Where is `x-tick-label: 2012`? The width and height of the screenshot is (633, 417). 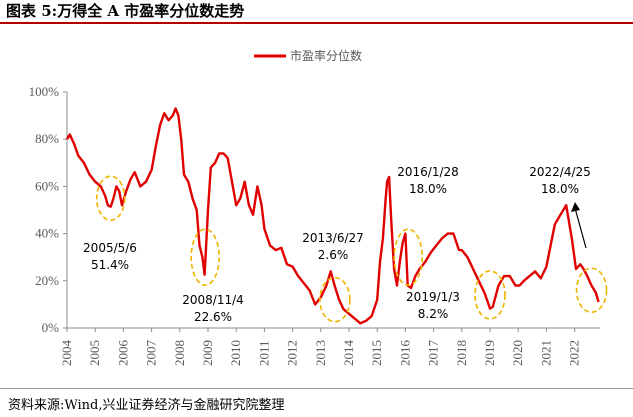 x-tick-label: 2012 is located at coordinates (292, 353).